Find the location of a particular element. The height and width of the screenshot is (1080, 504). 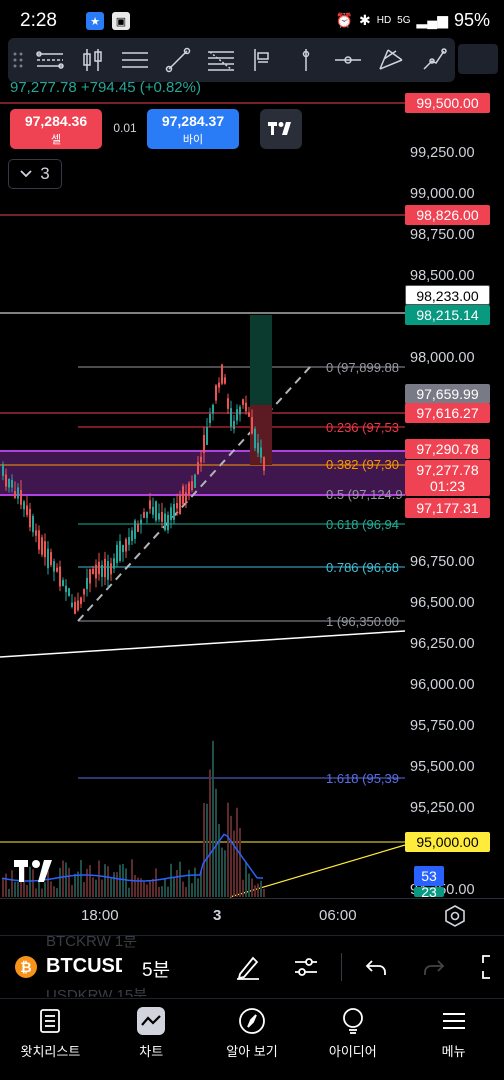

symbol-name: BTCUSD is located at coordinates (84, 966).